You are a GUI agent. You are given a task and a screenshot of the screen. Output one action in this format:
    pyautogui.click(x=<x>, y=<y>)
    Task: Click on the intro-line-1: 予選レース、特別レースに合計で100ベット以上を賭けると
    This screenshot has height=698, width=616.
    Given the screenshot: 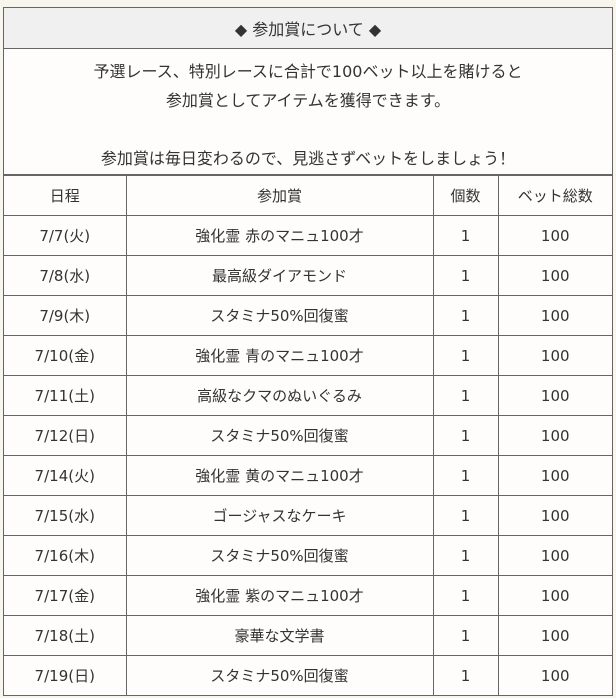 What is the action you would take?
    pyautogui.click(x=308, y=71)
    